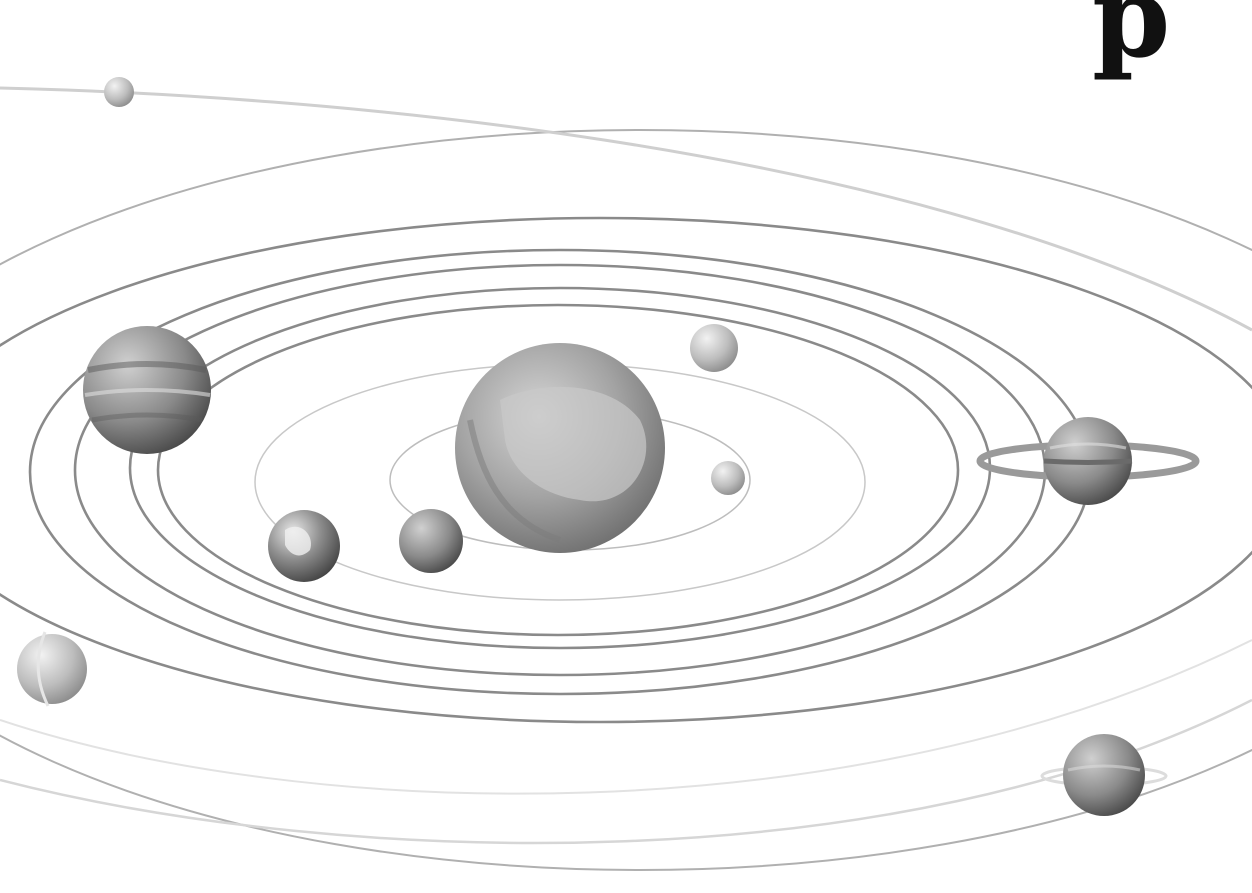 This screenshot has width=1252, height=893. Describe the element at coordinates (560, 448) in the screenshot. I see `sun-icon` at that location.